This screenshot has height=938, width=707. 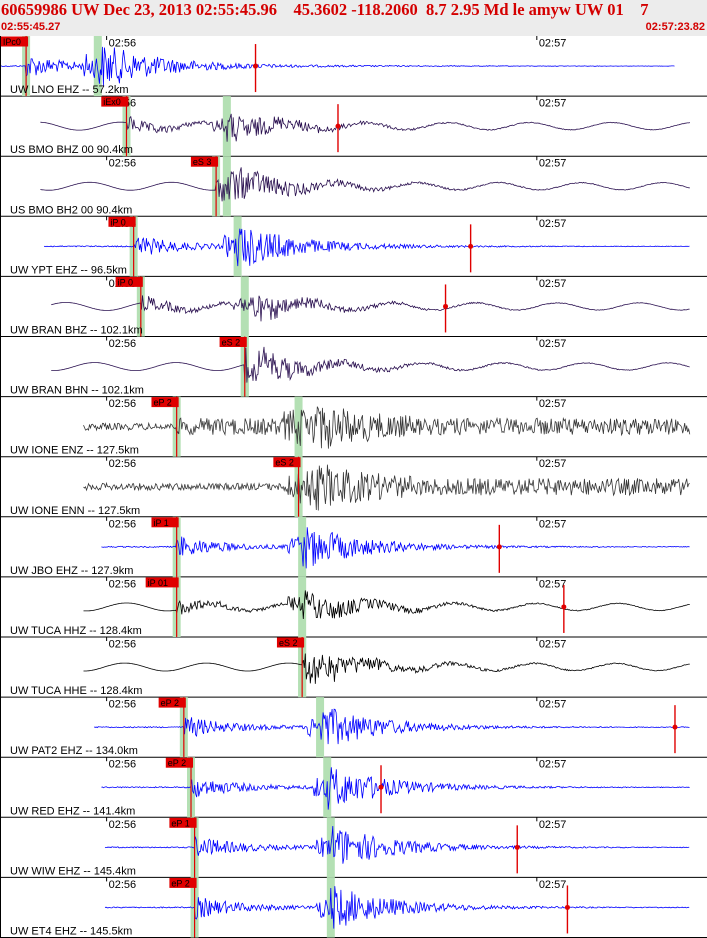 I want to click on station-label: UW JBO EHZ -- 127.9km, so click(x=71, y=571).